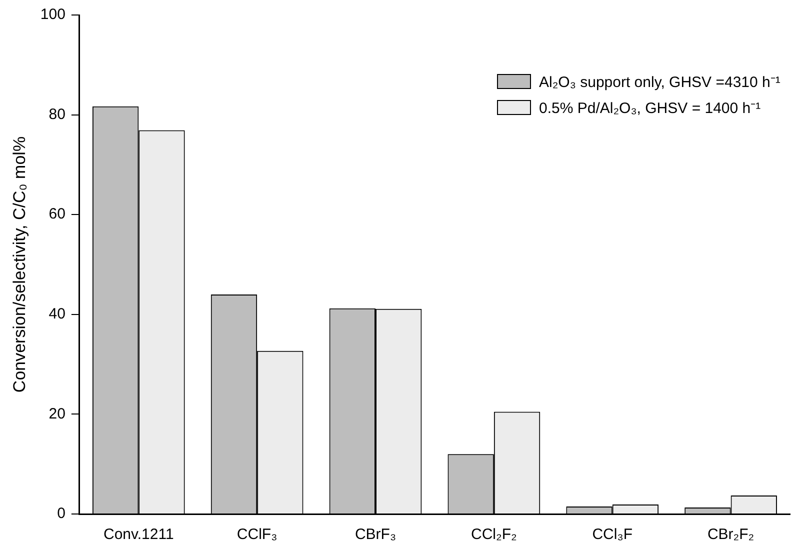 The image size is (792, 560). What do you see at coordinates (612, 535) in the screenshot?
I see `x-tick-label: CCl₃F` at bounding box center [612, 535].